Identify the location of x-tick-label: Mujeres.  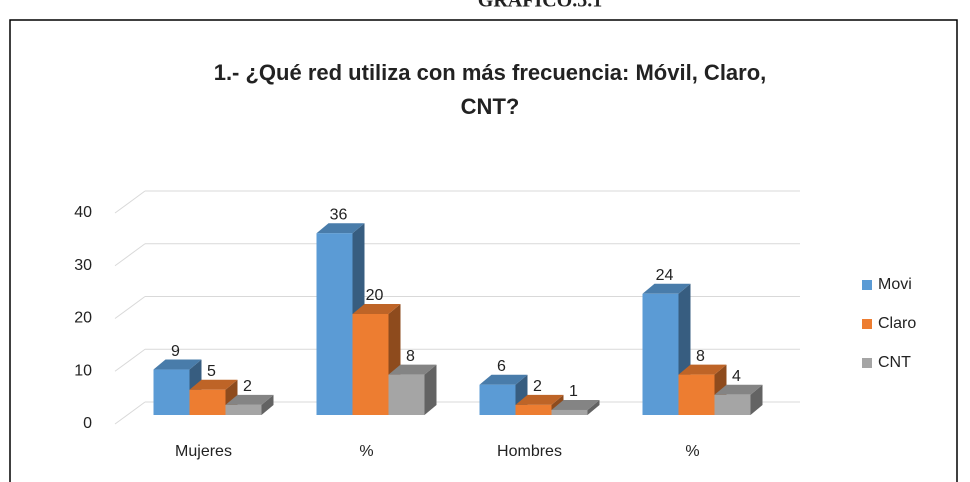
(203, 451).